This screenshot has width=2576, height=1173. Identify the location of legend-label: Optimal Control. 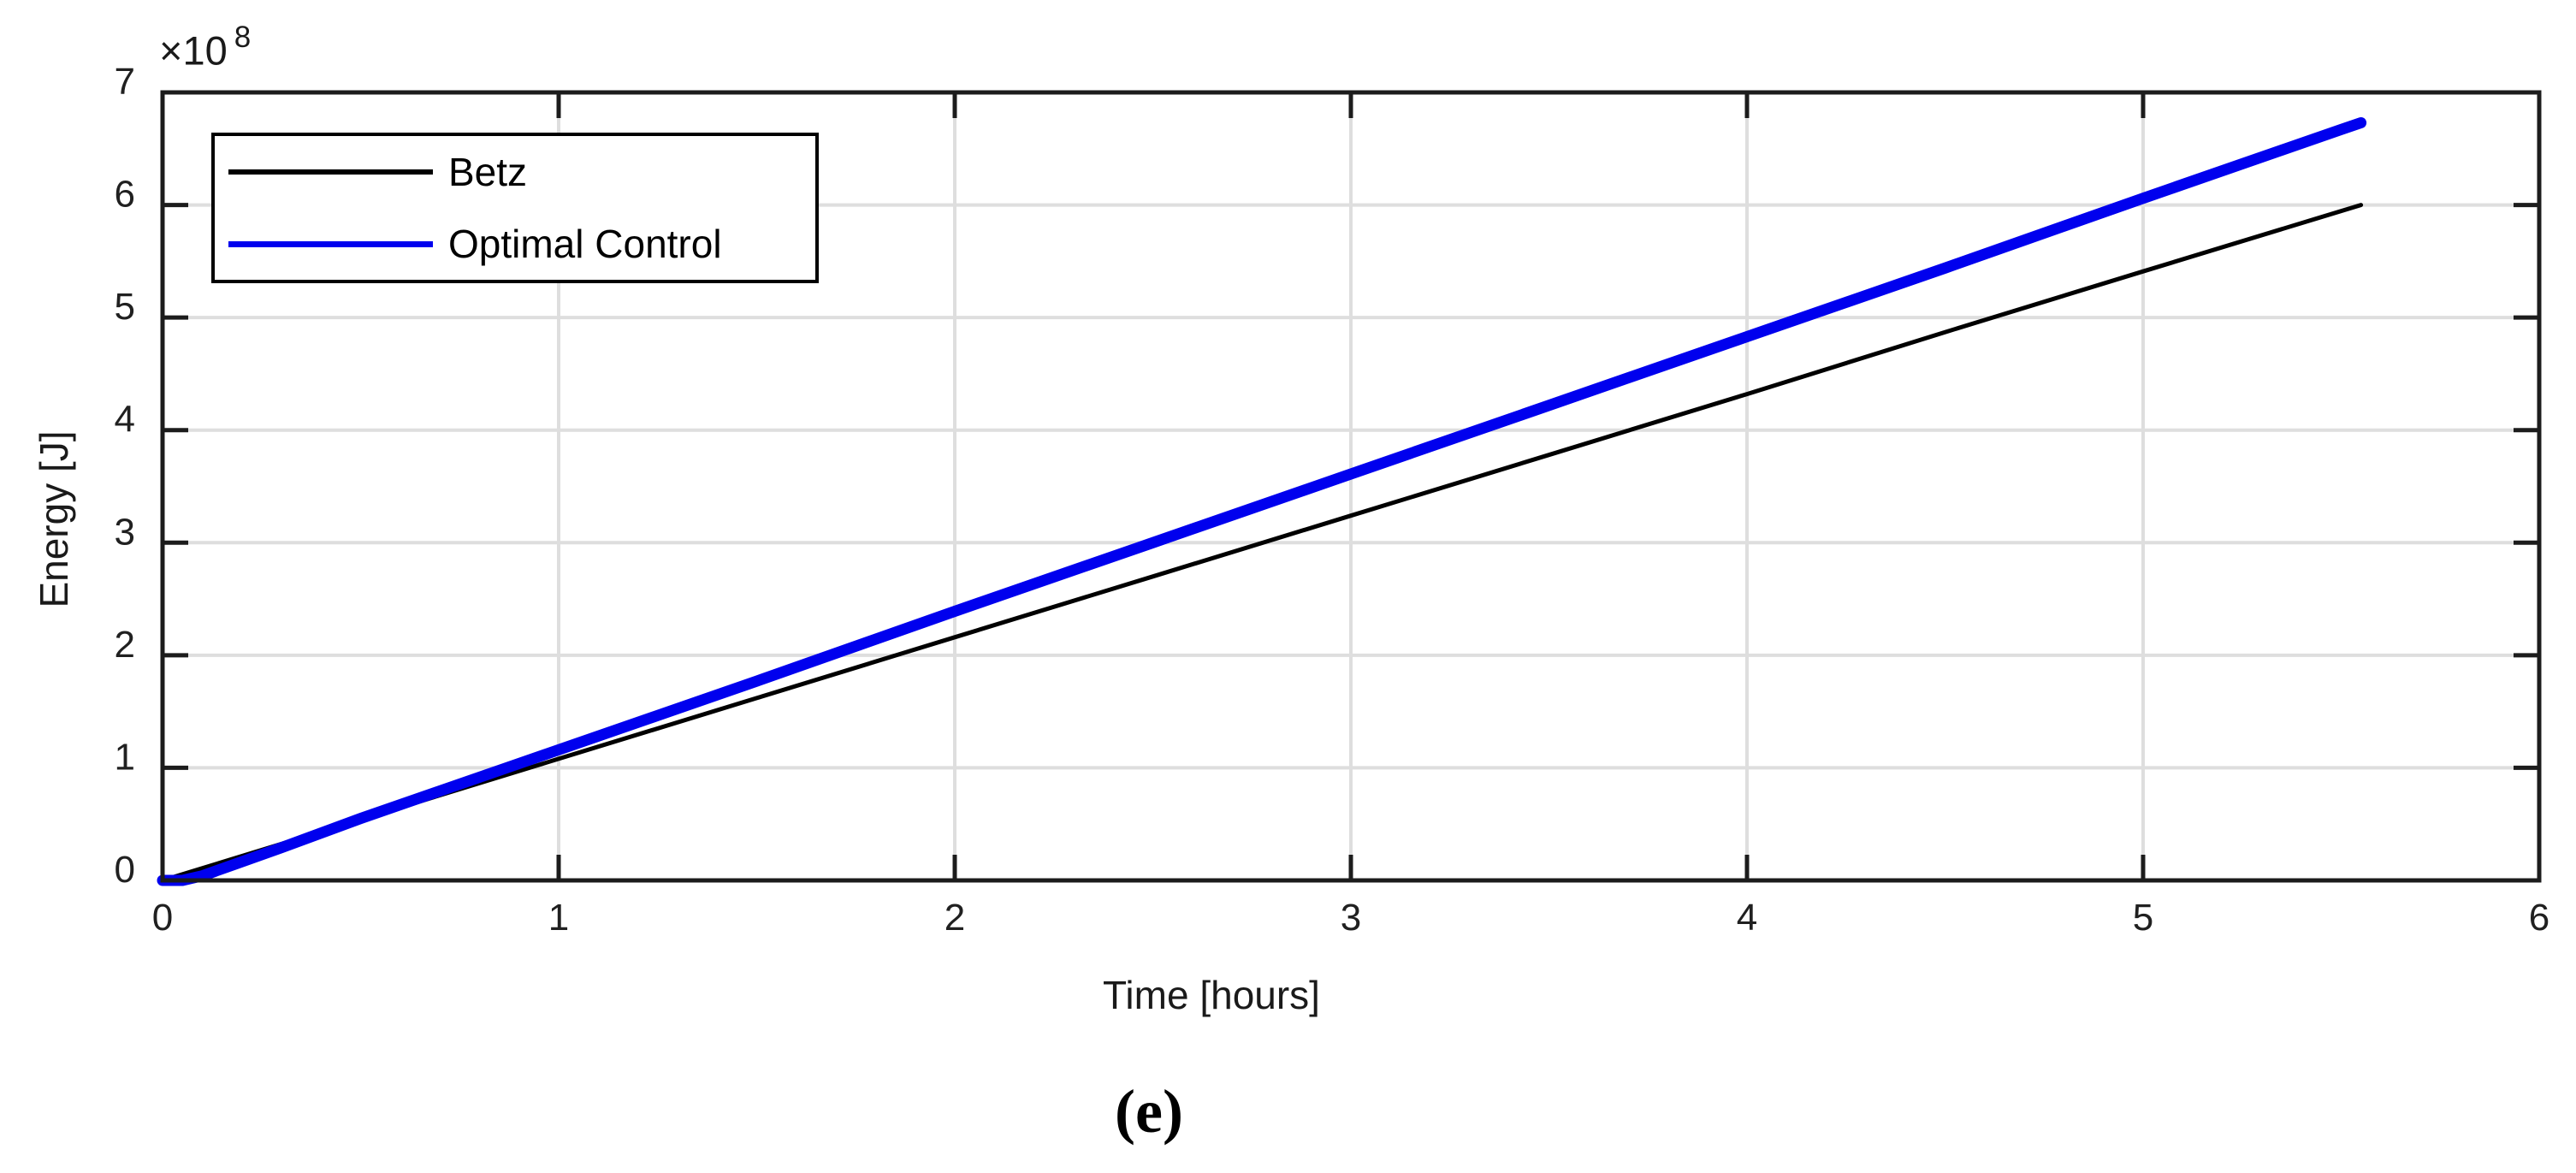
(585, 244).